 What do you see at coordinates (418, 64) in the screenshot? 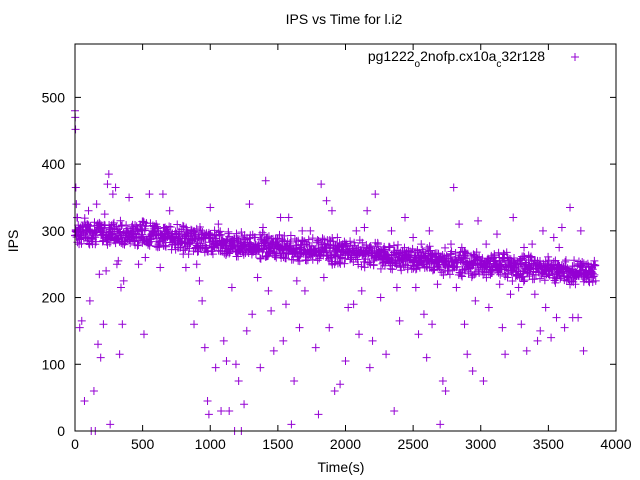
I see `legend-subscript: o` at bounding box center [418, 64].